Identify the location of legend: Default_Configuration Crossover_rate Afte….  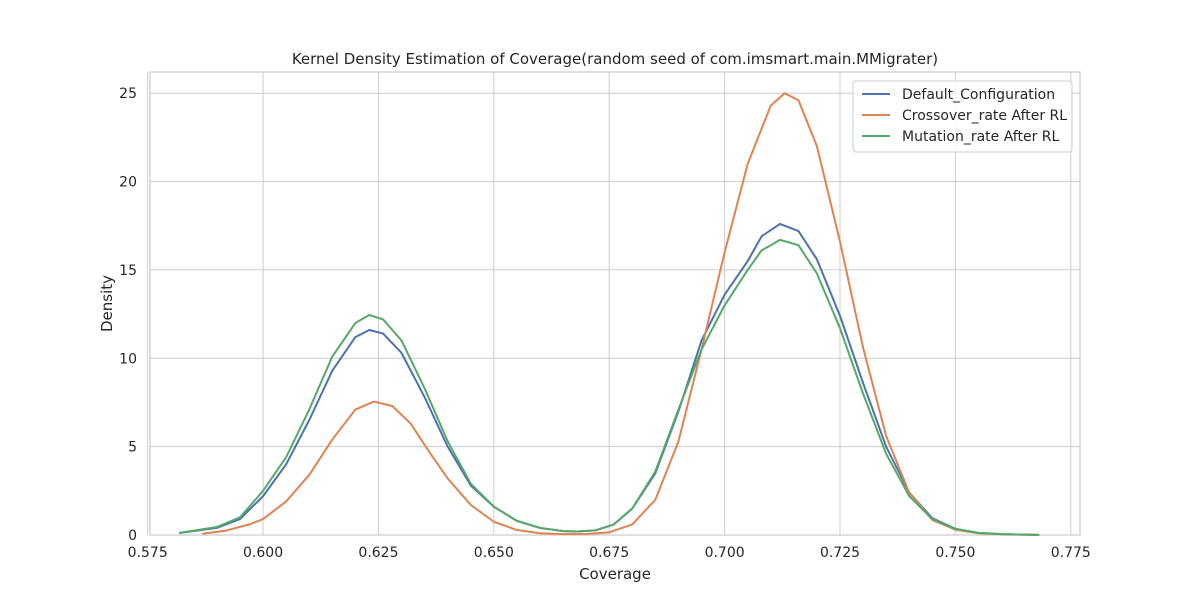
(962, 116).